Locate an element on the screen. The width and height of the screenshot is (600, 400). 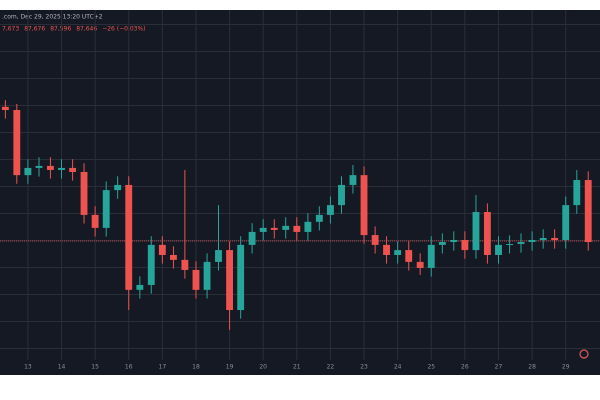
x-tick-label: 13 is located at coordinates (28, 367).